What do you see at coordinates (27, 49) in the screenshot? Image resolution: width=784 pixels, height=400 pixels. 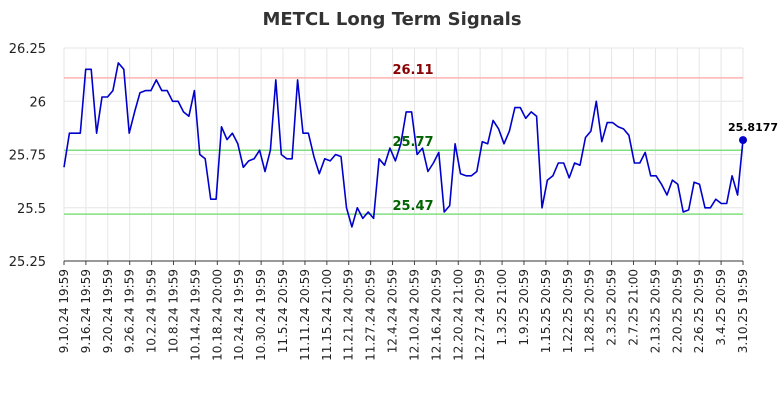 I see `y-tick-label: 26.25` at bounding box center [27, 49].